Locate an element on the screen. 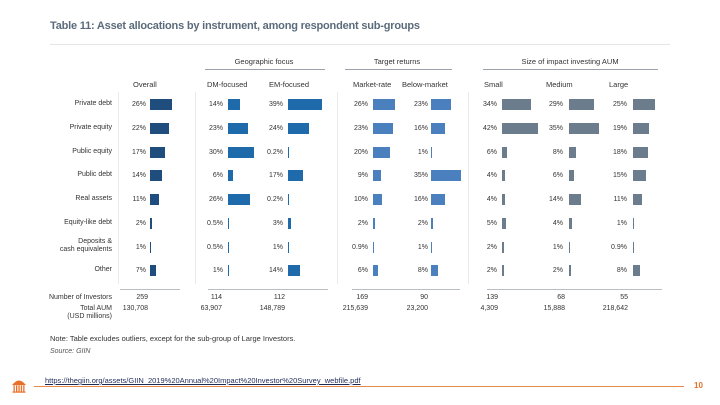 Image resolution: width=720 pixels, height=405 pixels. row-label: Public debt is located at coordinates (94, 174).